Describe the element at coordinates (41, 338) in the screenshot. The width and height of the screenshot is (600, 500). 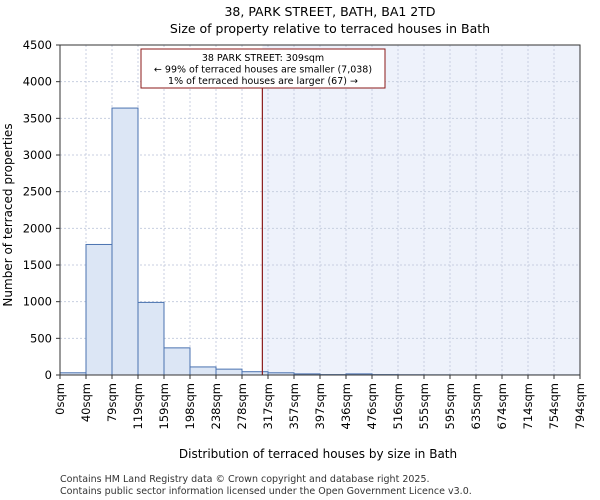
I see `y-tick-label: 500` at that location.